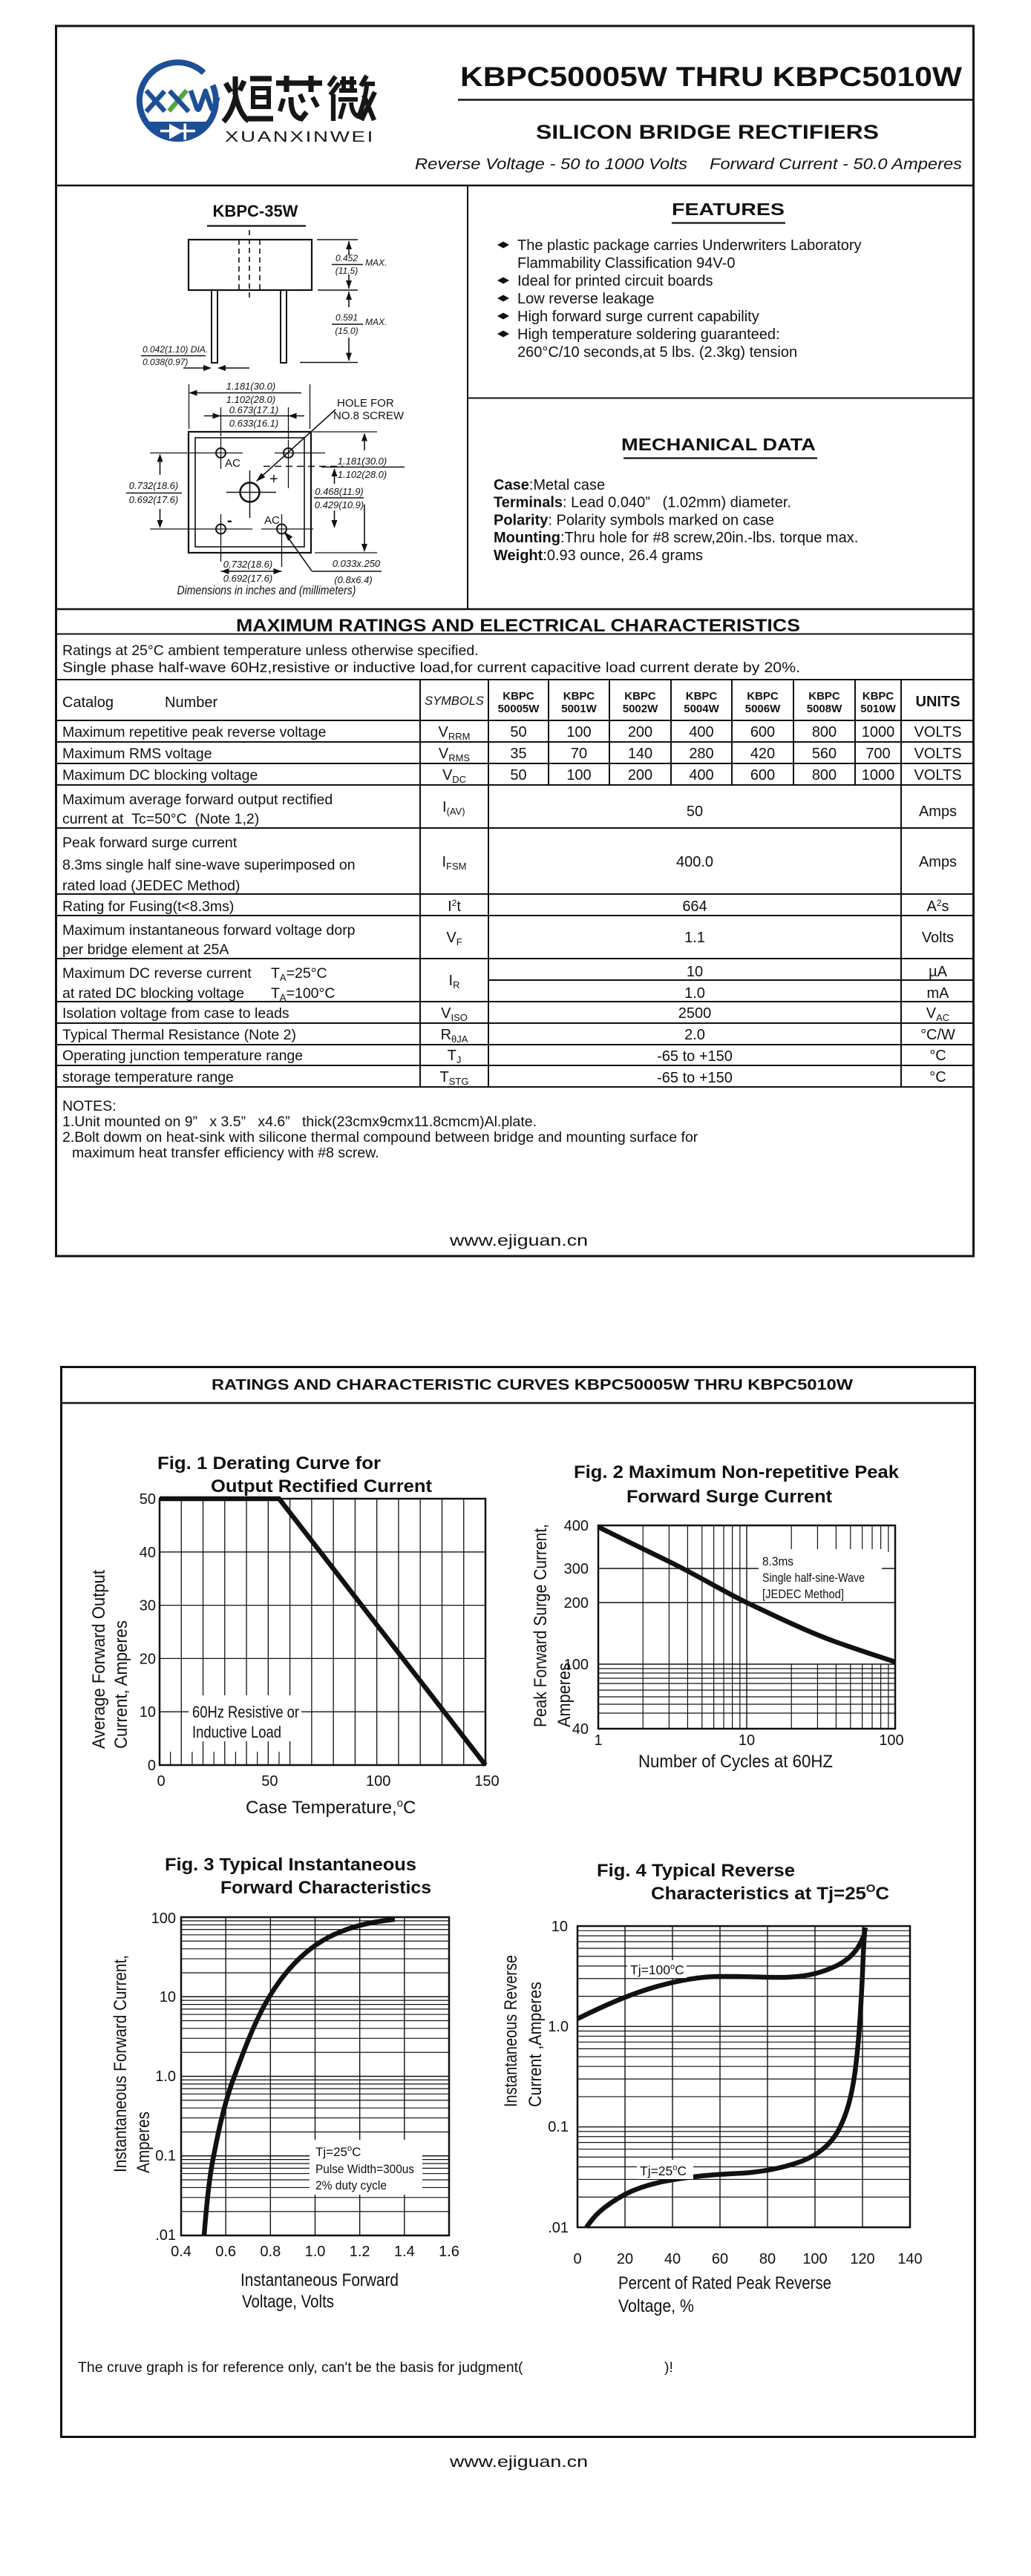 The width and height of the screenshot is (1031, 2576). I want to click on svg-text:Flammability Classification 94: Flammability Classification 94V-0, so click(626, 263).